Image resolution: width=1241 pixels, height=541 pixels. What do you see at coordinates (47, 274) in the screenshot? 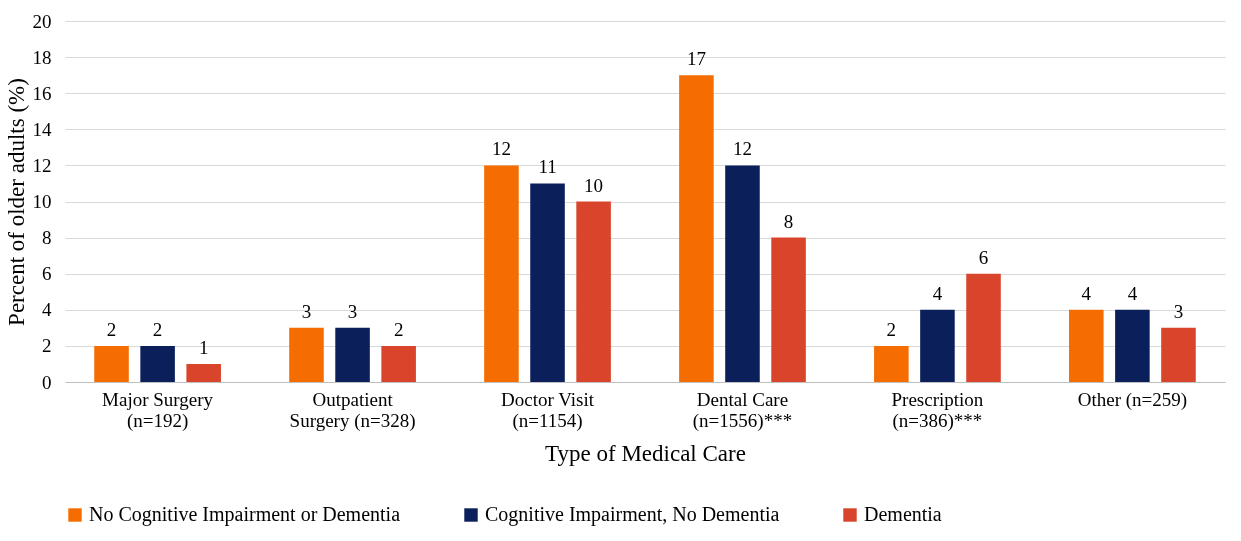
I see `y-tick-label: 6` at bounding box center [47, 274].